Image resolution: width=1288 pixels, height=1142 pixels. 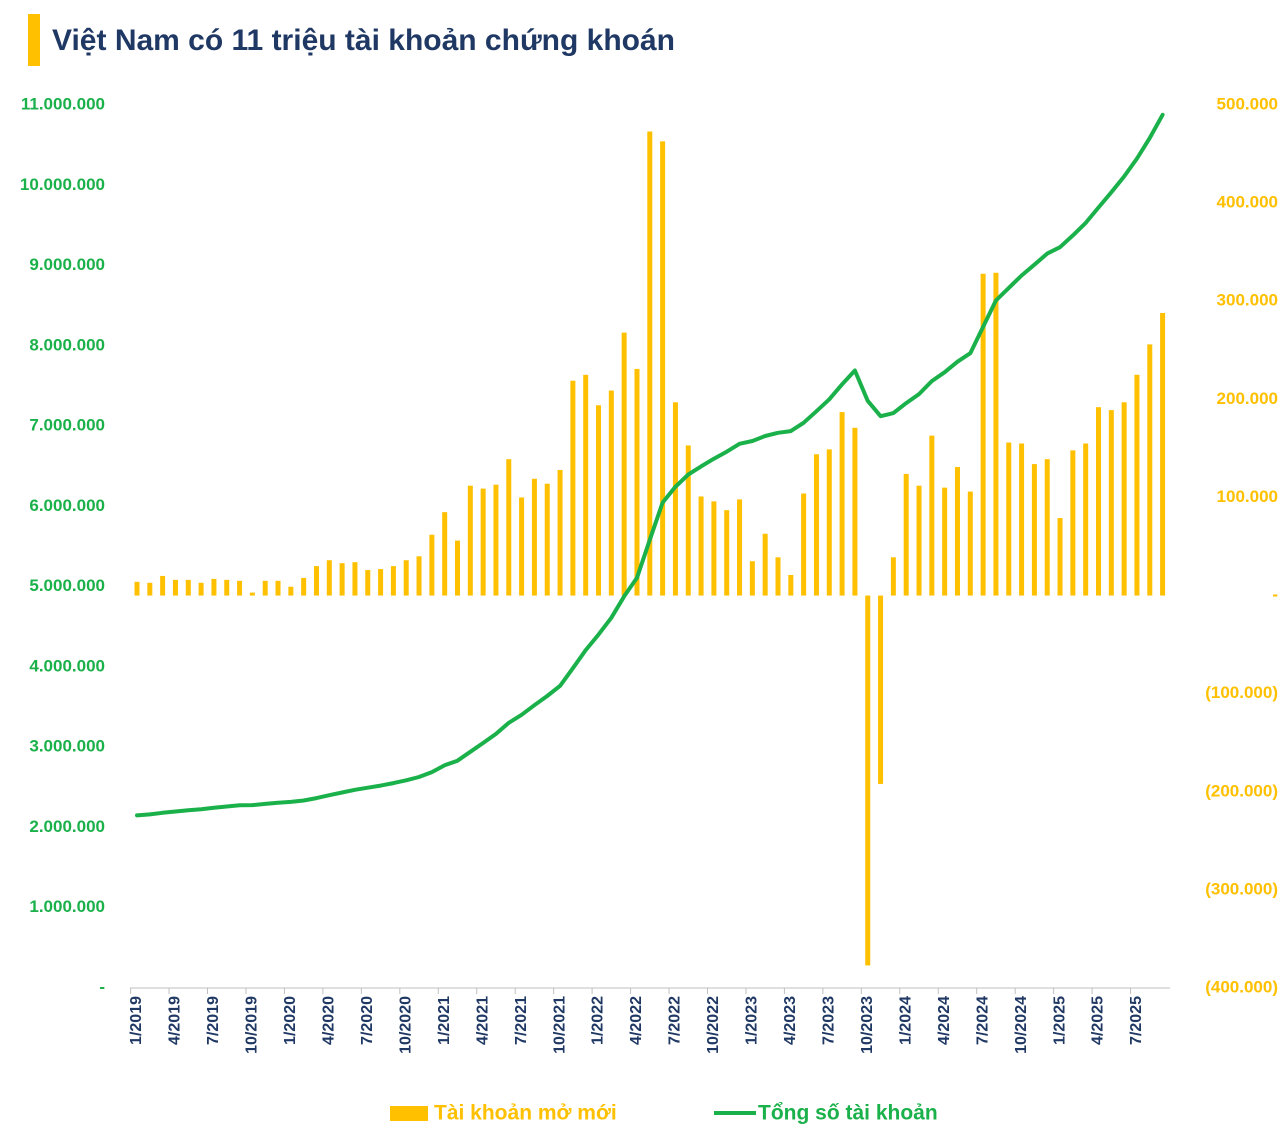 What do you see at coordinates (1275, 594) in the screenshot?
I see `y2-tick-label: -` at bounding box center [1275, 594].